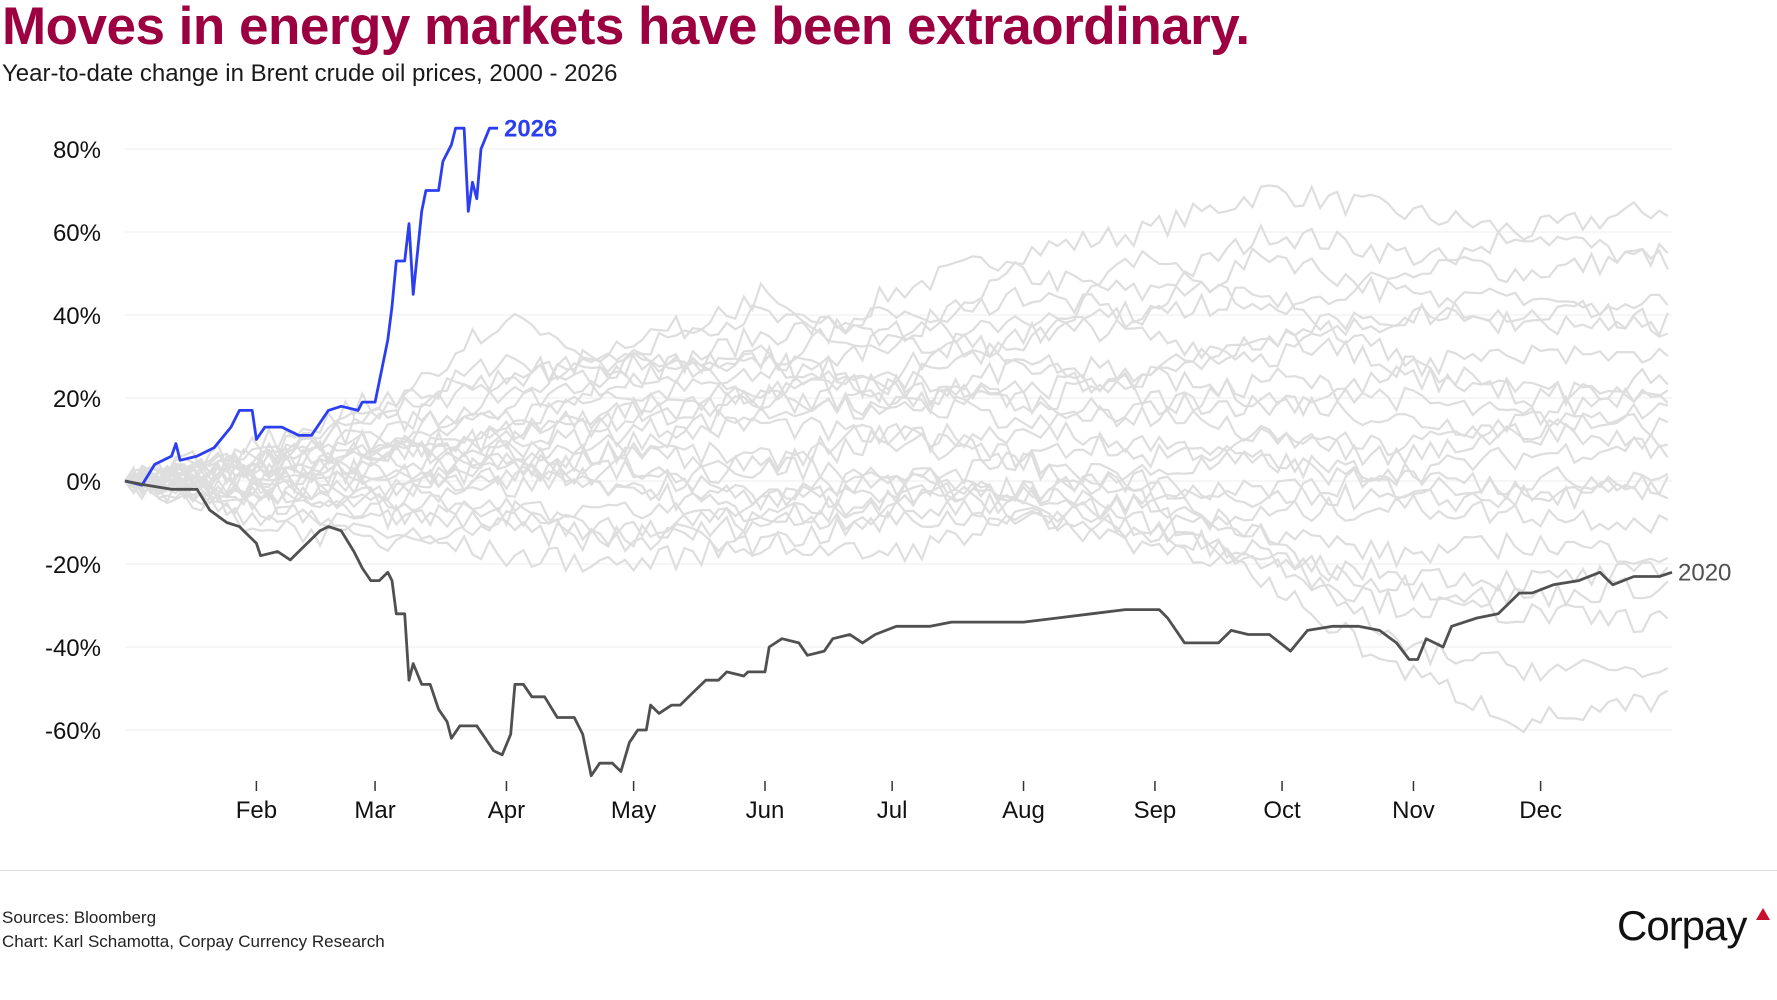 Image resolution: width=1777 pixels, height=1000 pixels. What do you see at coordinates (374, 810) in the screenshot?
I see `x-tick-label: Mar` at bounding box center [374, 810].